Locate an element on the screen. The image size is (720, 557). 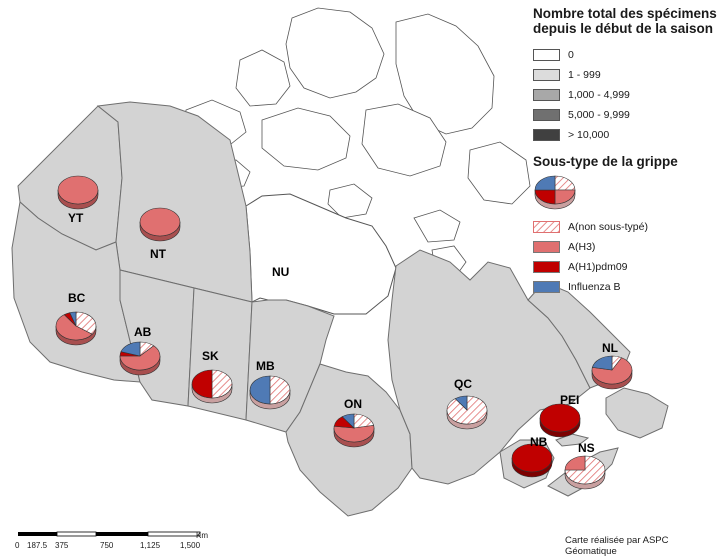
label-nu: NU is located at coordinates (280, 272).